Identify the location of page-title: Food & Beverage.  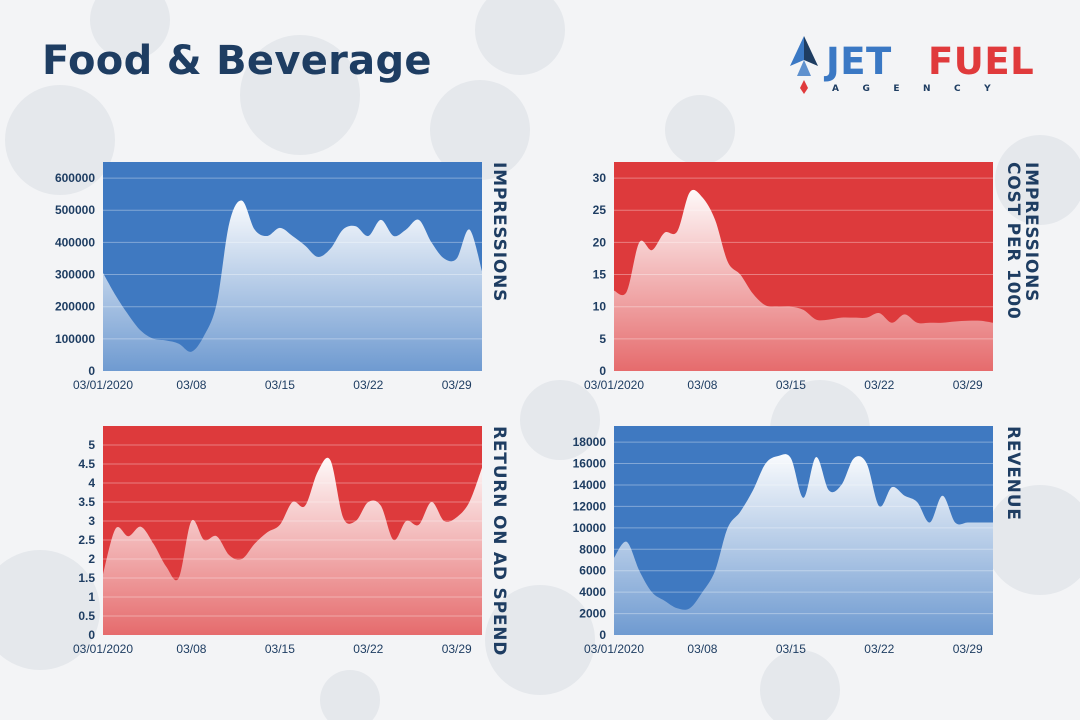
(237, 61).